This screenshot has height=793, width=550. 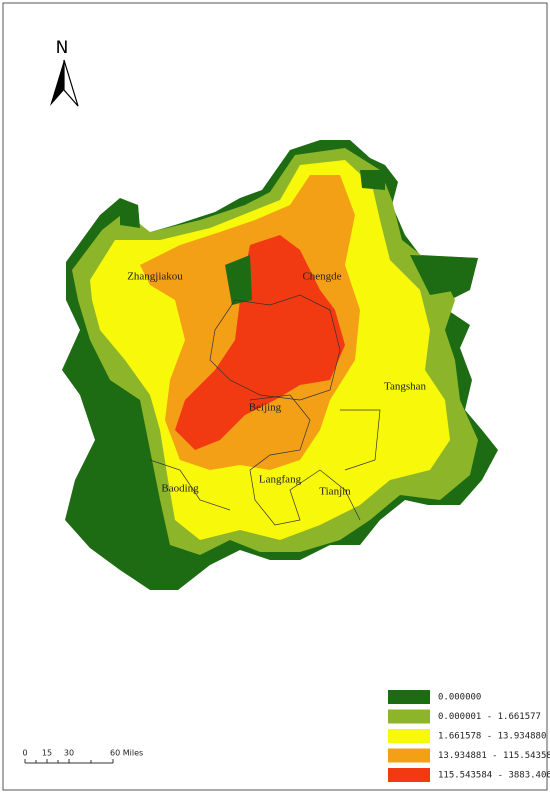 I want to click on scale-label: 0, so click(x=24, y=753).